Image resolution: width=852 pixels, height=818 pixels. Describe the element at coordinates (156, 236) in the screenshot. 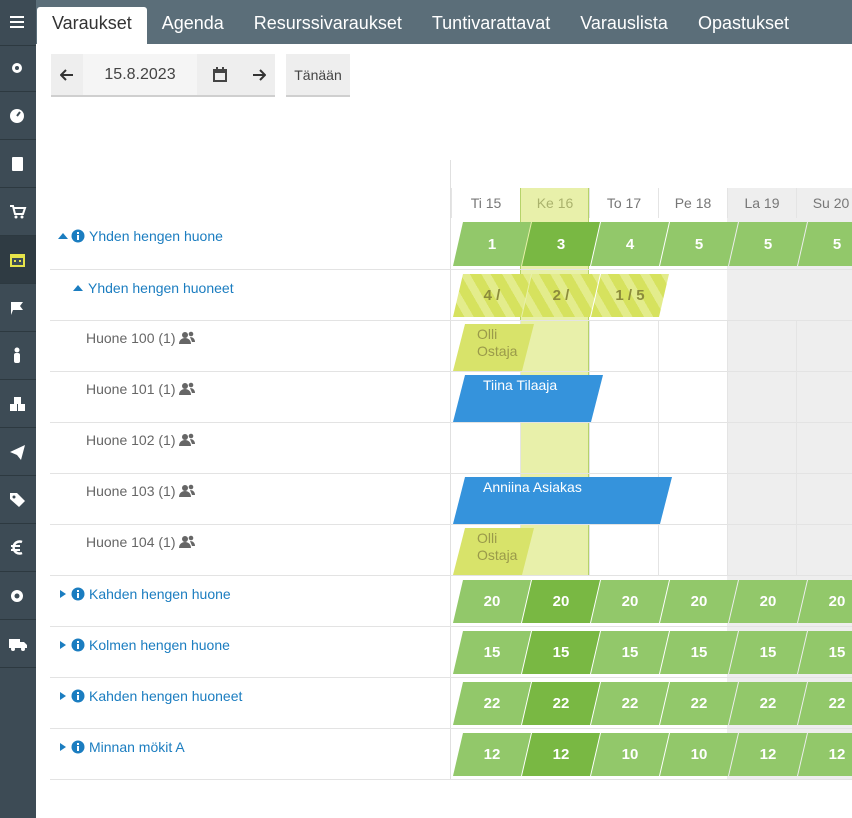

I see `group-name: Yhden hengen huone` at that location.